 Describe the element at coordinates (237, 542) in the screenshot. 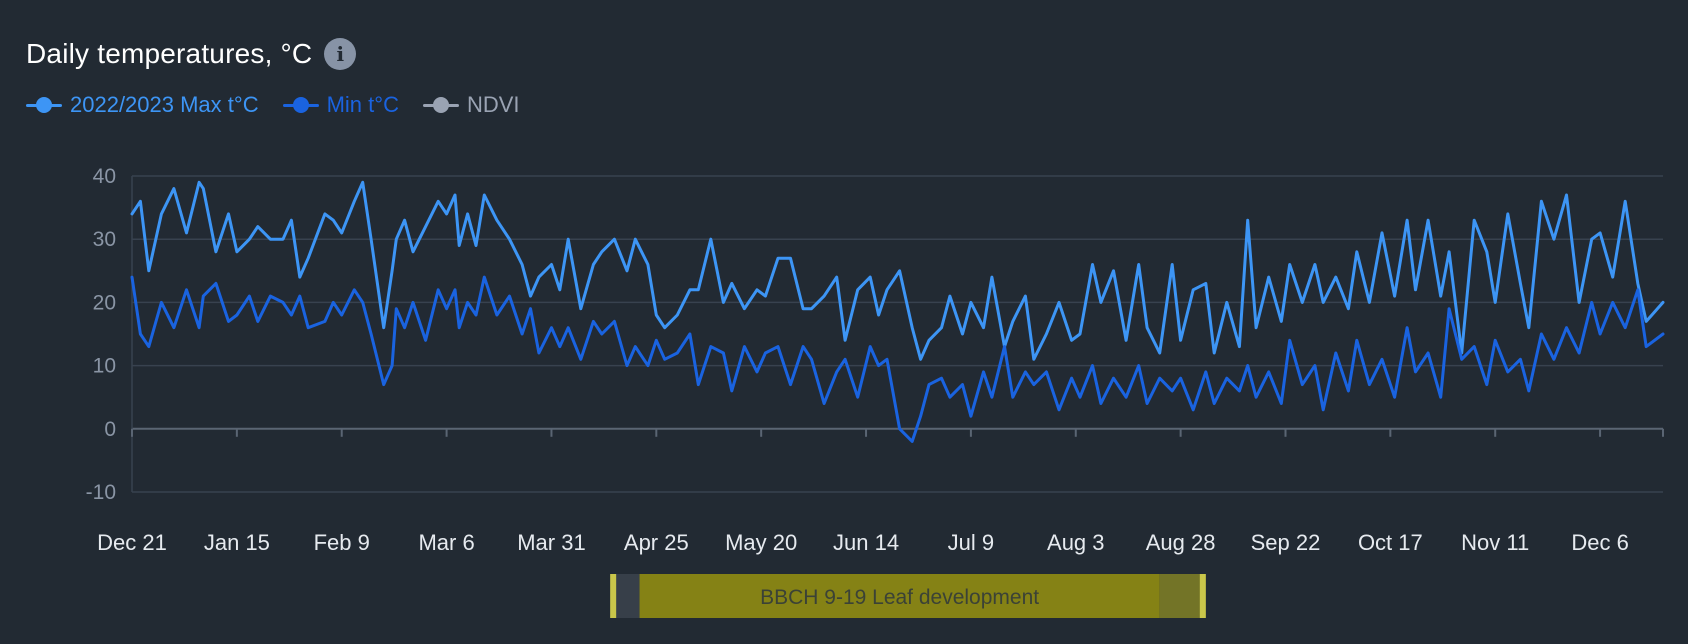

I see `x-tick-label: Jan 15` at that location.